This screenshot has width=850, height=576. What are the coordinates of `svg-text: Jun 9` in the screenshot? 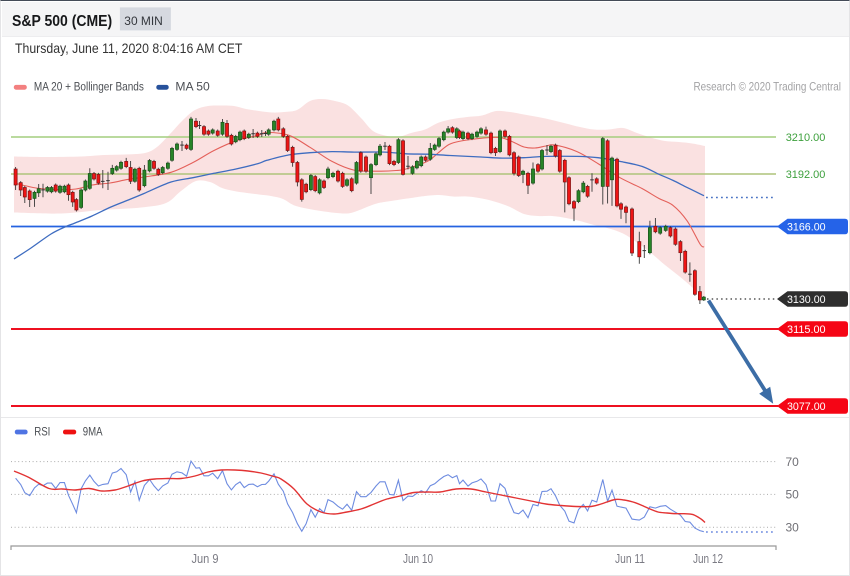 It's located at (205, 559).